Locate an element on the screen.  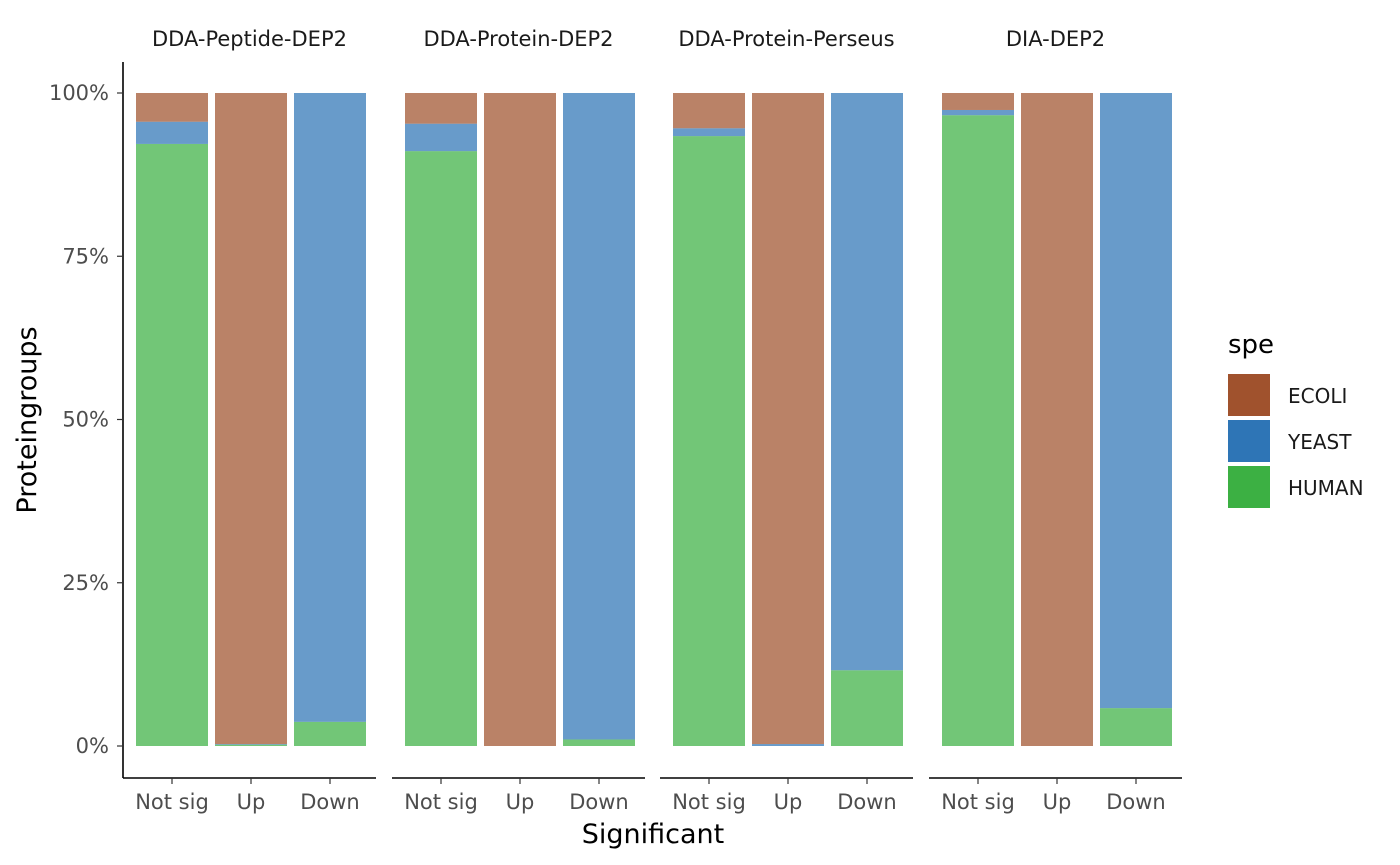
legend-label: HUMAN is located at coordinates (1326, 488).